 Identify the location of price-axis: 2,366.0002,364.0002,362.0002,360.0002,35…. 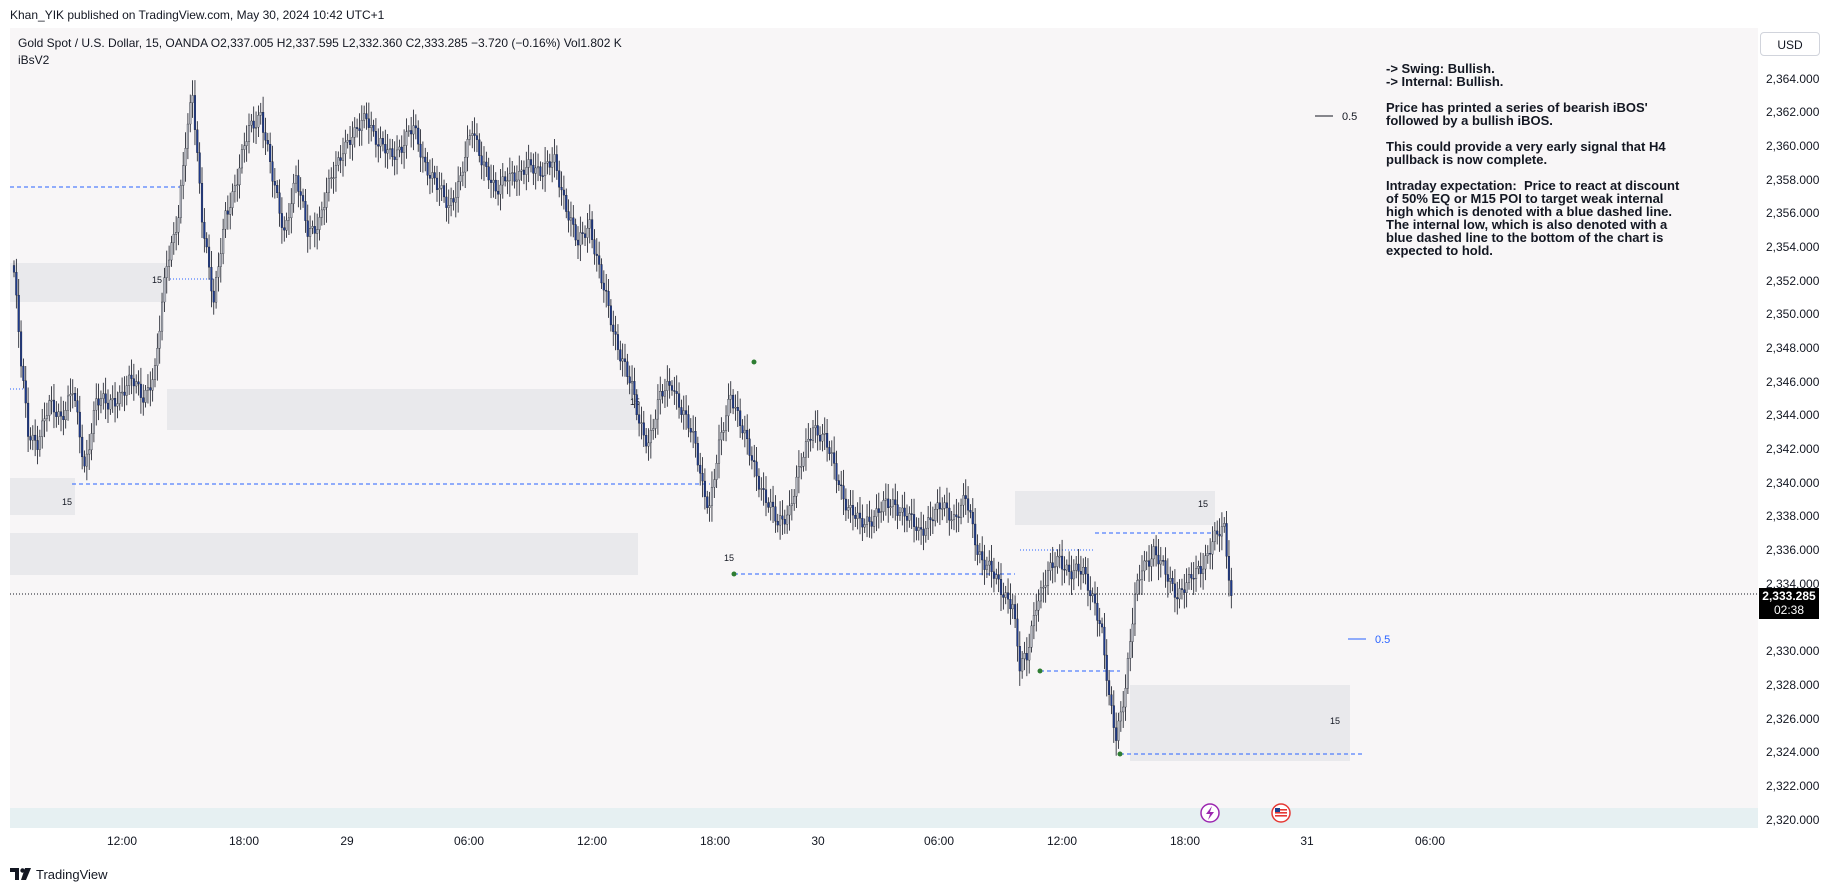
(1796, 428).